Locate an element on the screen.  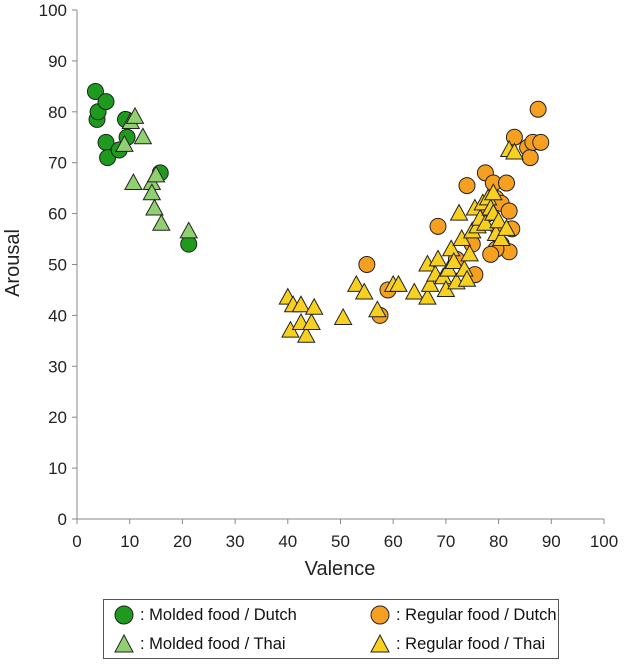
x-tick-label: 60 is located at coordinates (393, 541).